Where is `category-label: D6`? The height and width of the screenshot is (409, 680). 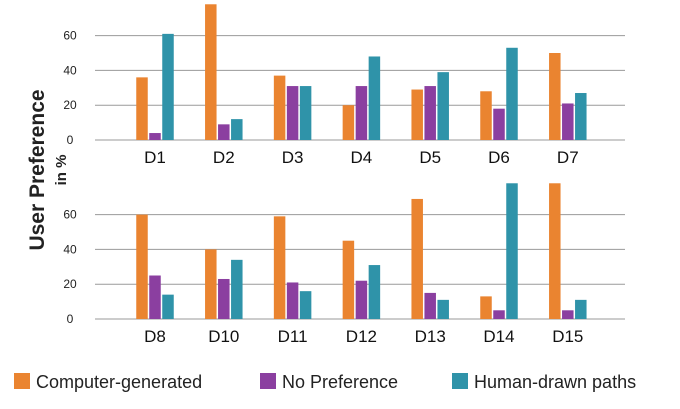
category-label: D6 is located at coordinates (499, 157).